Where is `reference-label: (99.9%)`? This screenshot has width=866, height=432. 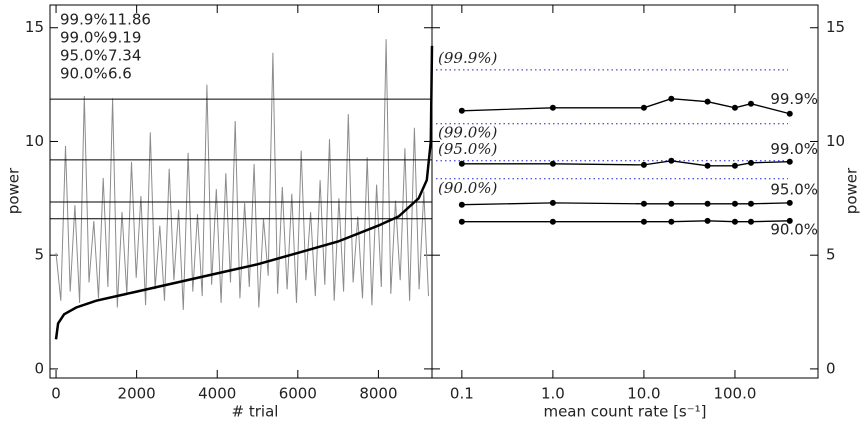 reference-label: (99.9%) is located at coordinates (468, 58).